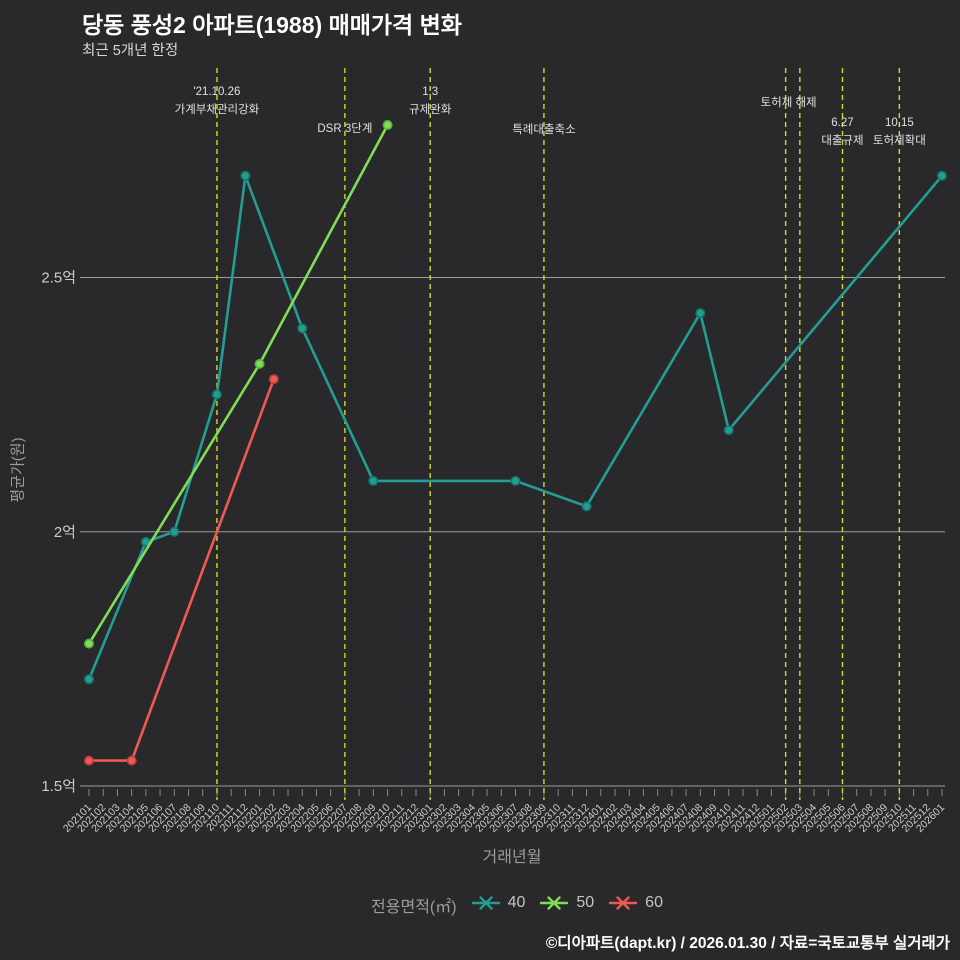 The width and height of the screenshot is (960, 960). I want to click on legend: 전용면적(㎡) 40 50 60, so click(517, 905).